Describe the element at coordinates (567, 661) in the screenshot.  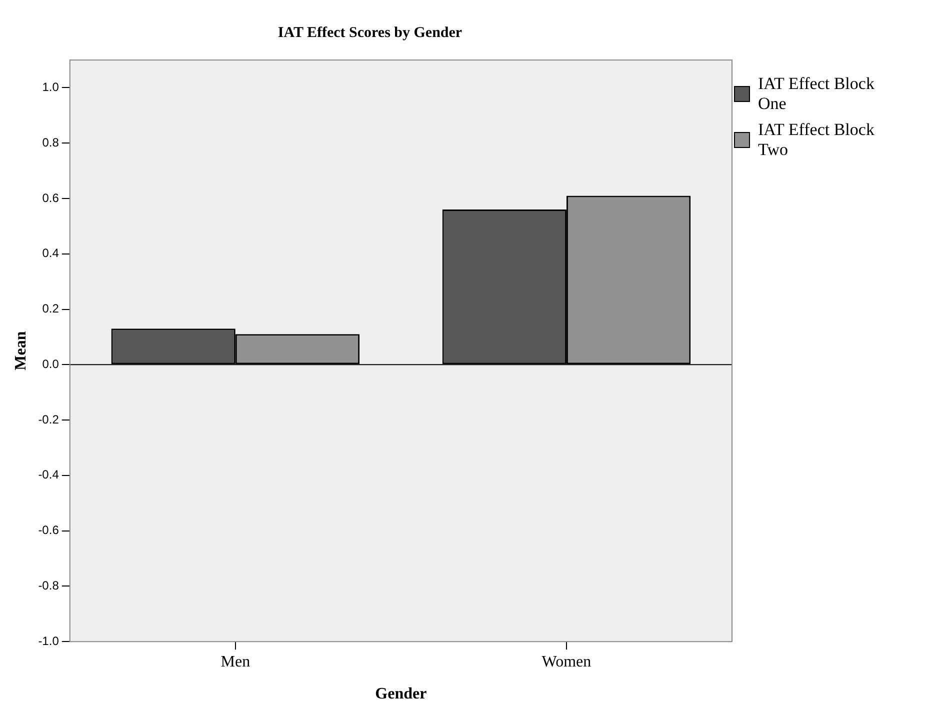
I see `x-tick-label: Women` at that location.